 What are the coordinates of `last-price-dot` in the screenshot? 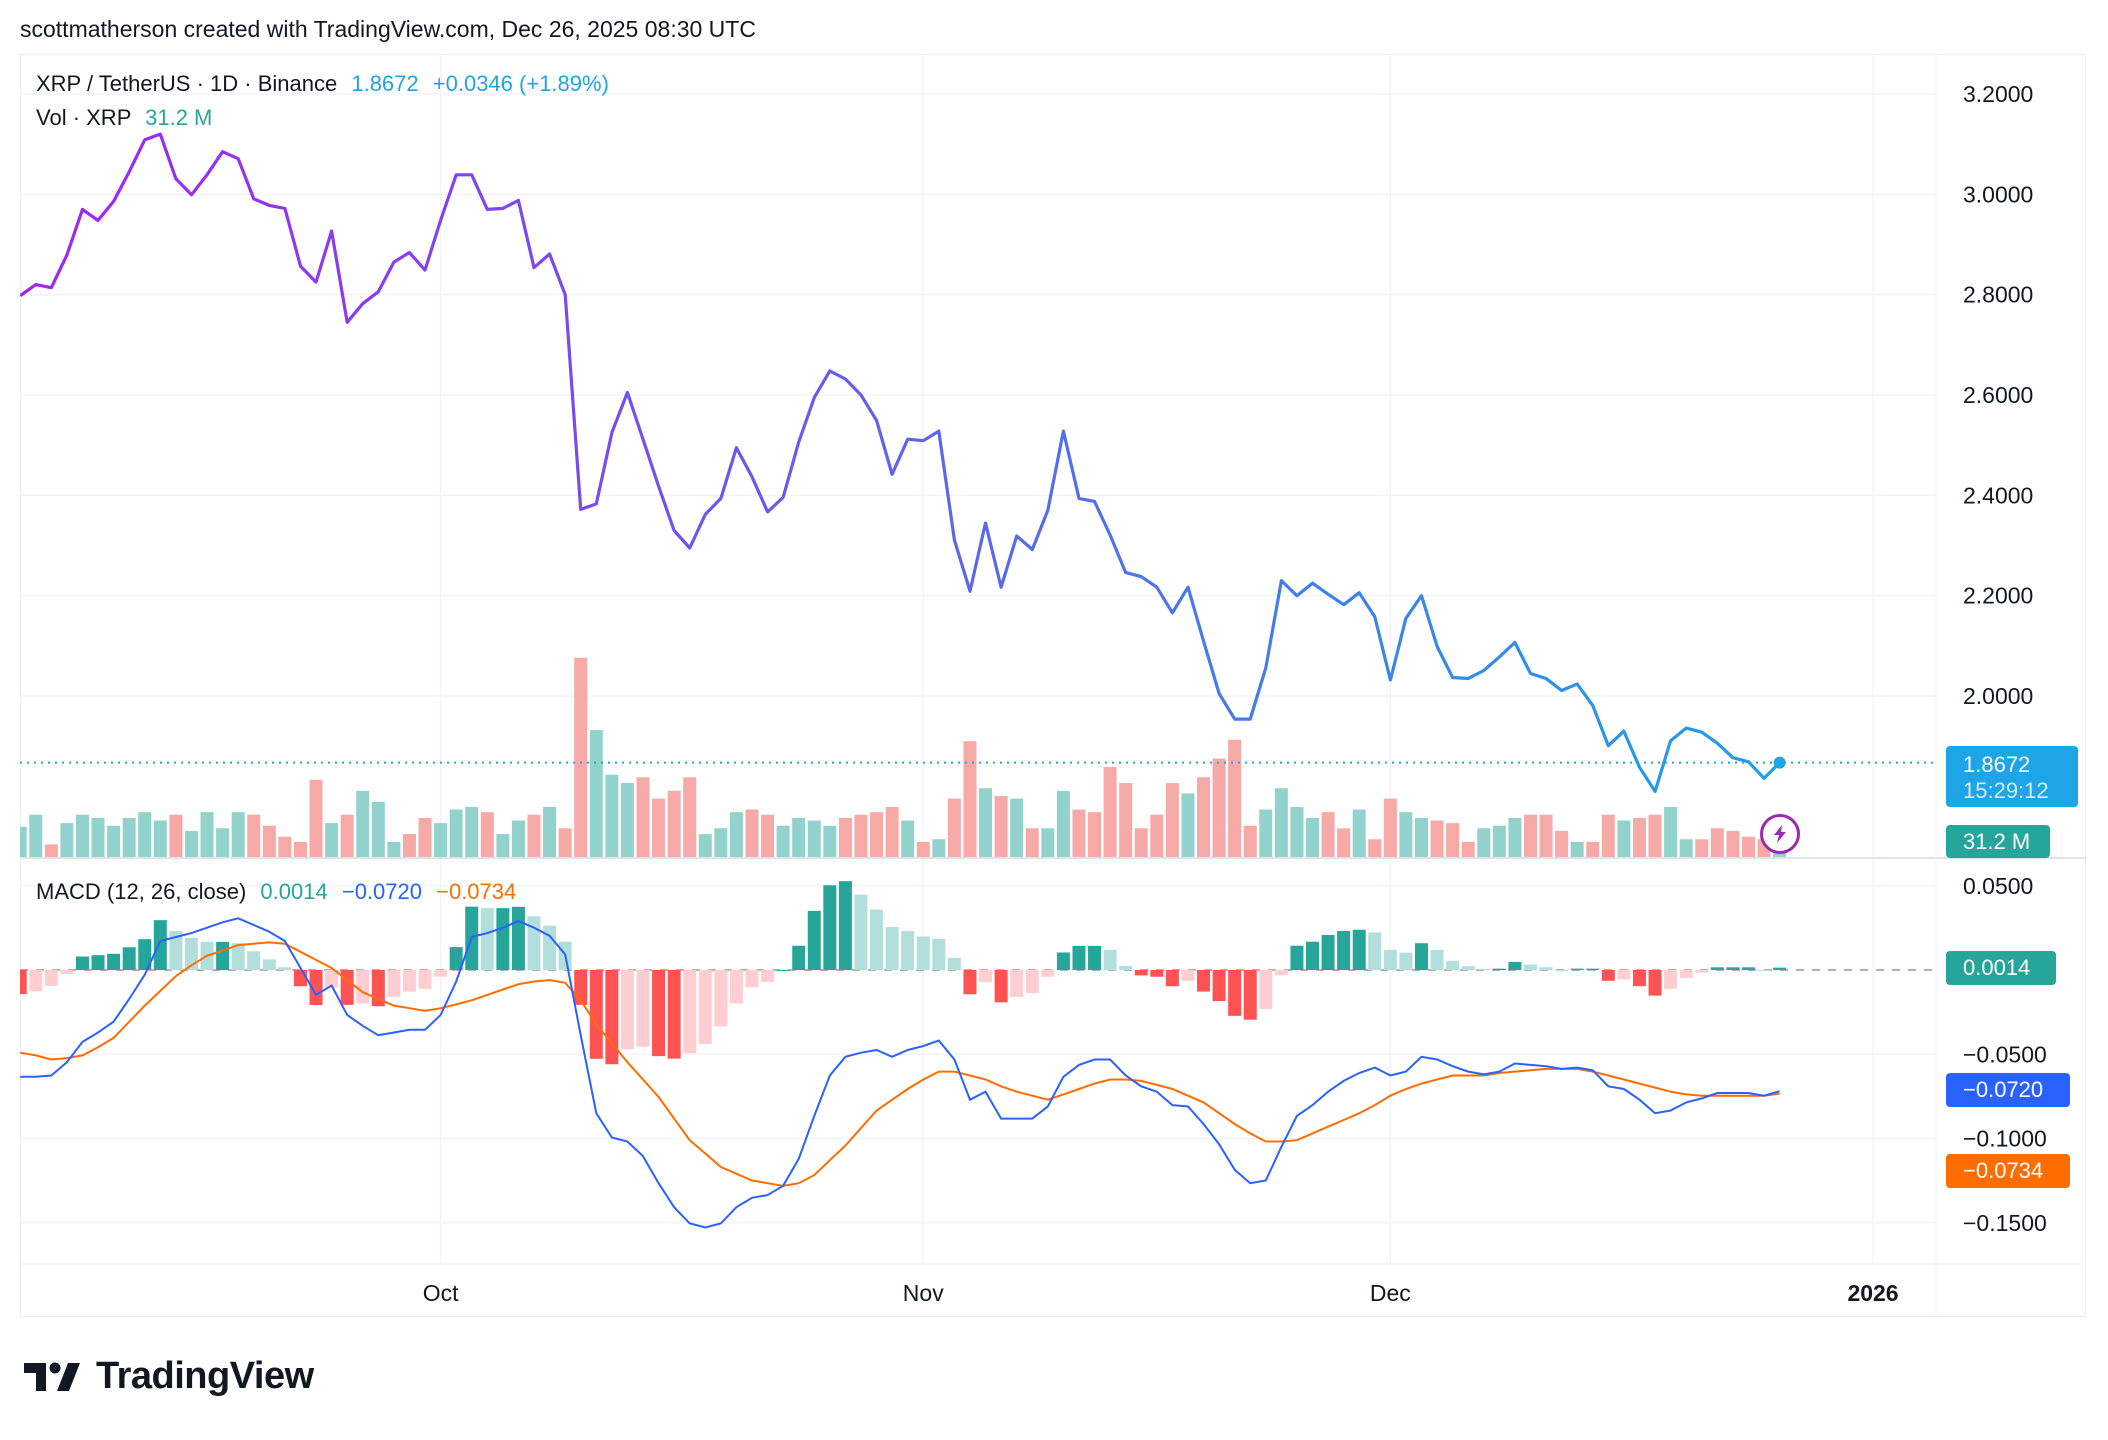 It's located at (1779, 762).